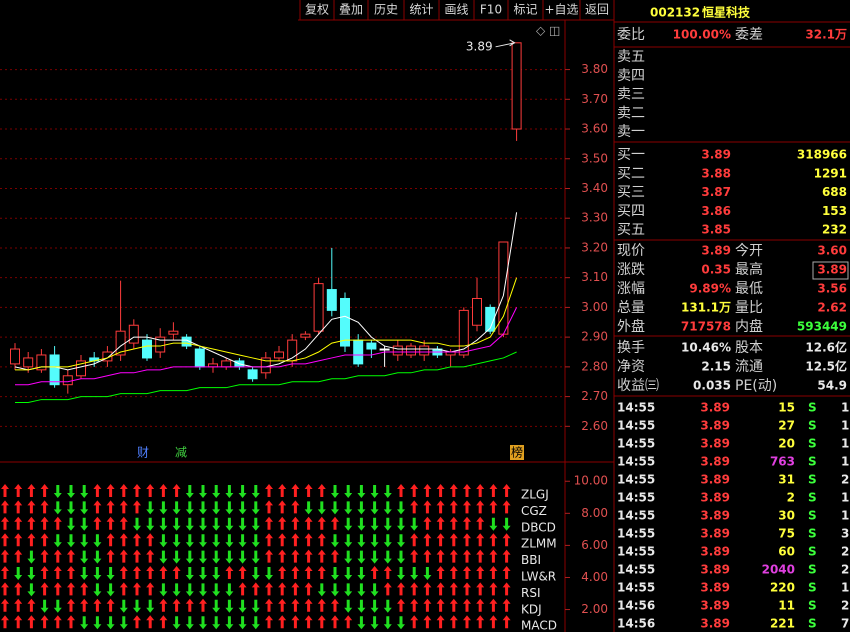  I want to click on y-tick-label: 3.00, so click(594, 307).